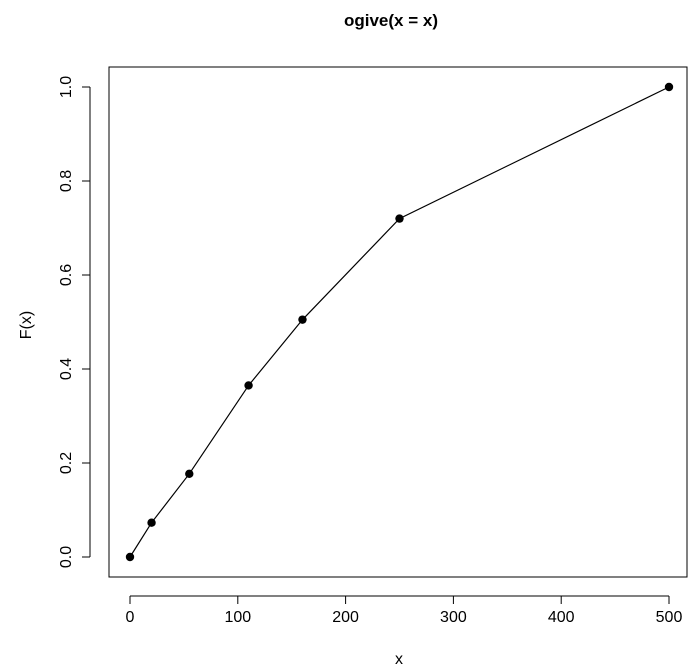  I want to click on y-tick-label: 0.0, so click(66, 557).